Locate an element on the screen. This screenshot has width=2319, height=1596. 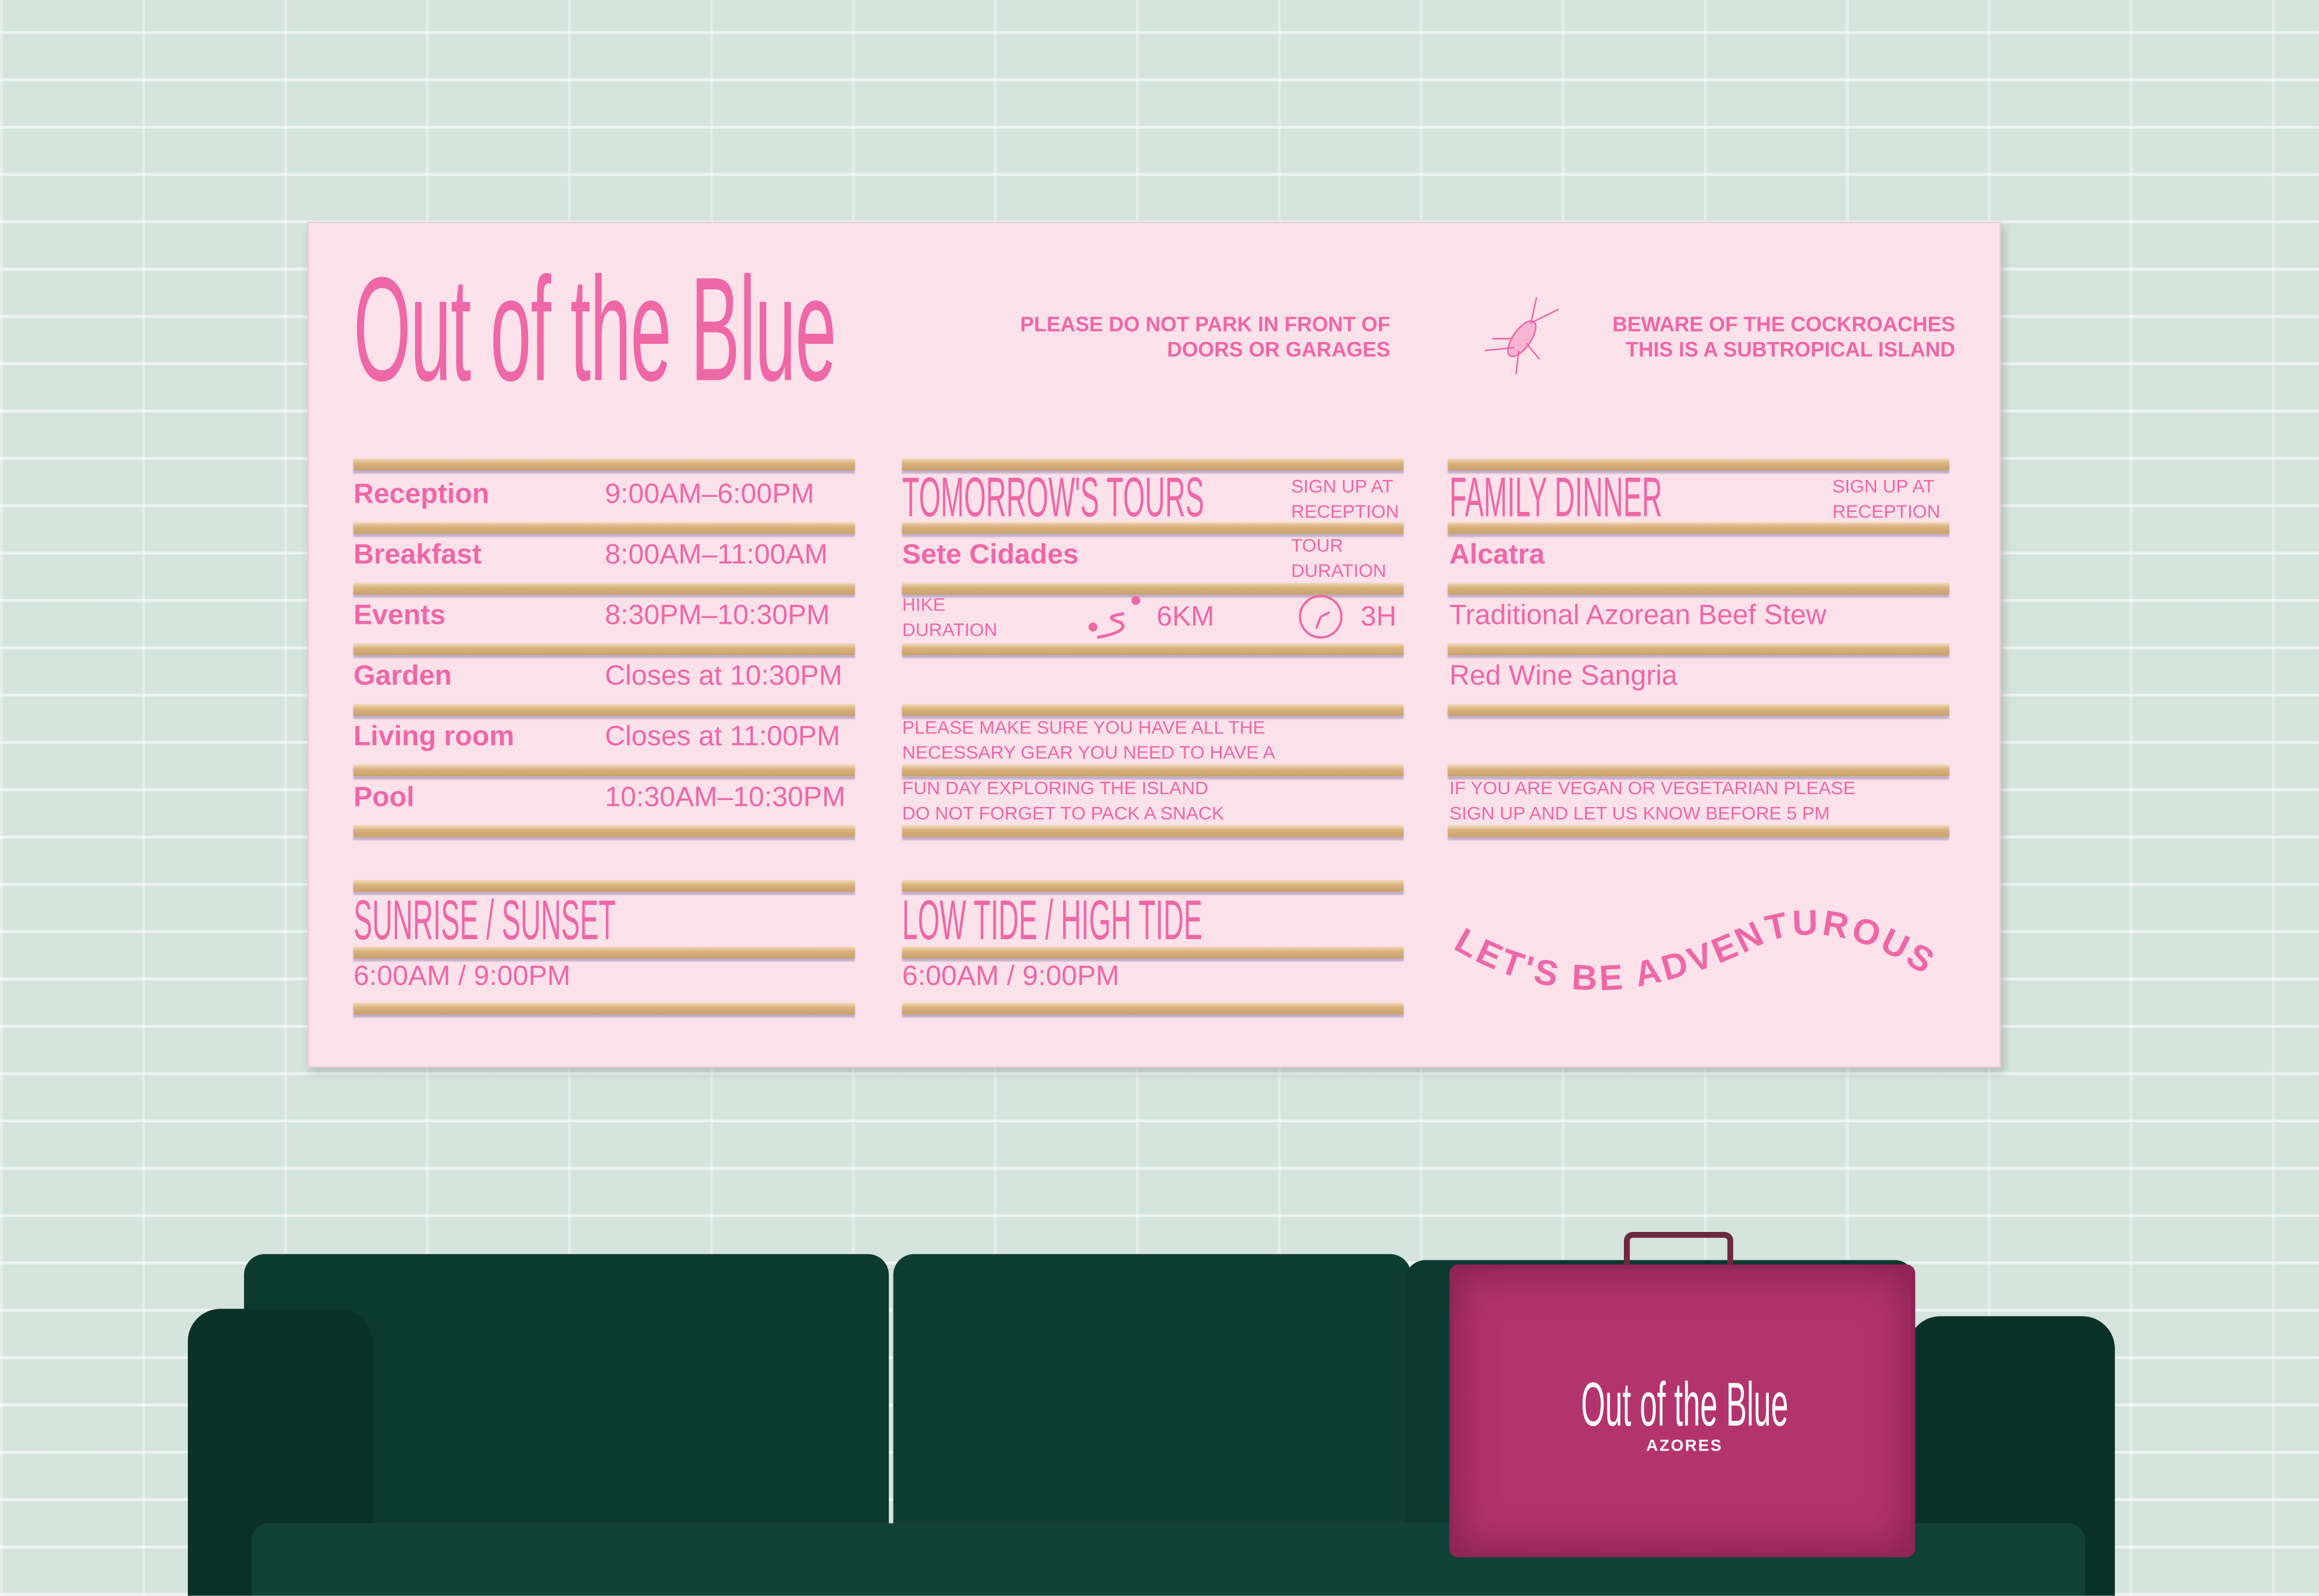
tours-signup: SIGN UP AT RECEPTION is located at coordinates (1345, 499).